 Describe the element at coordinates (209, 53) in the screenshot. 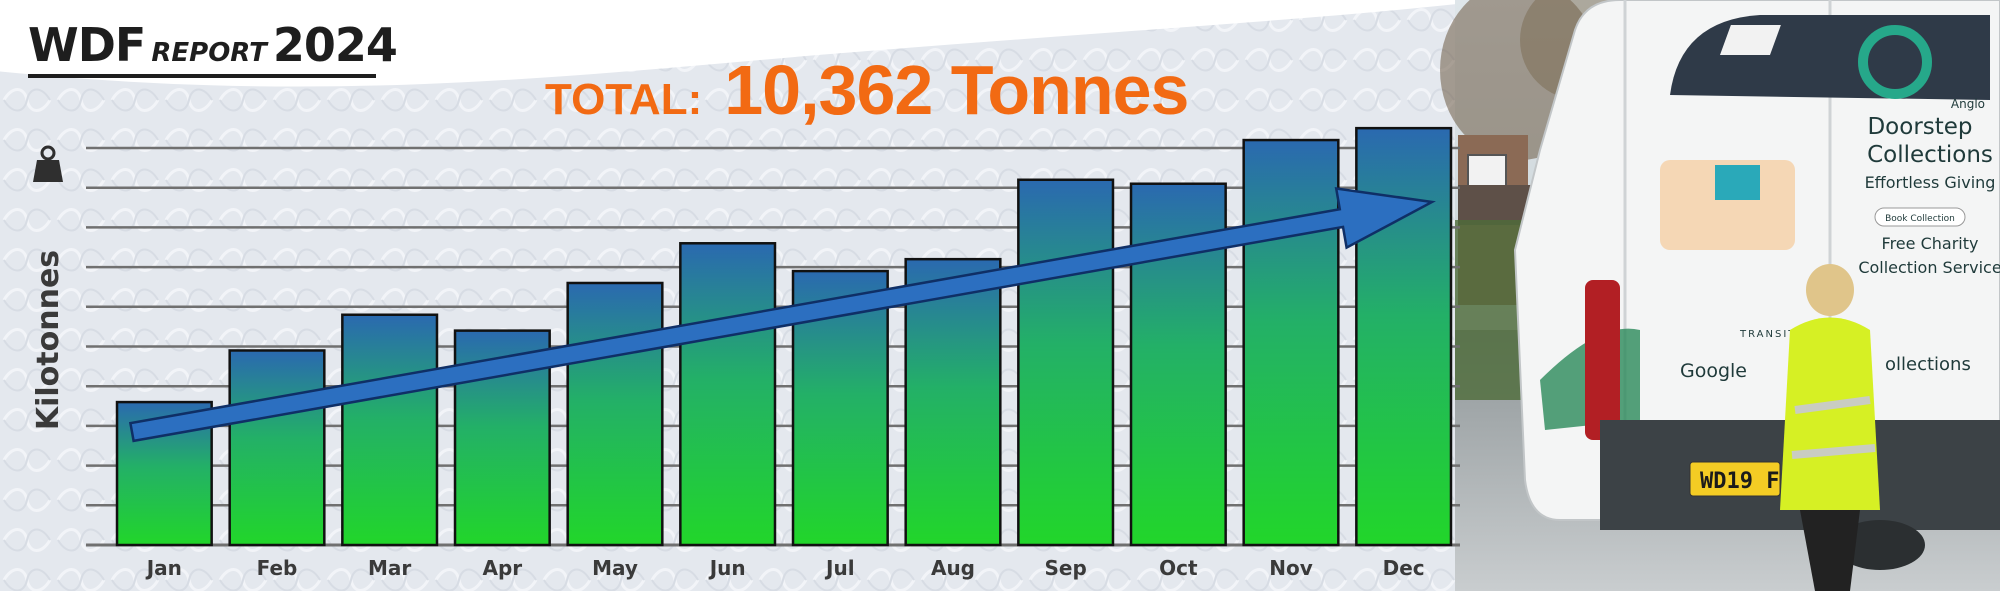

I see `title-report: REPORT` at that location.